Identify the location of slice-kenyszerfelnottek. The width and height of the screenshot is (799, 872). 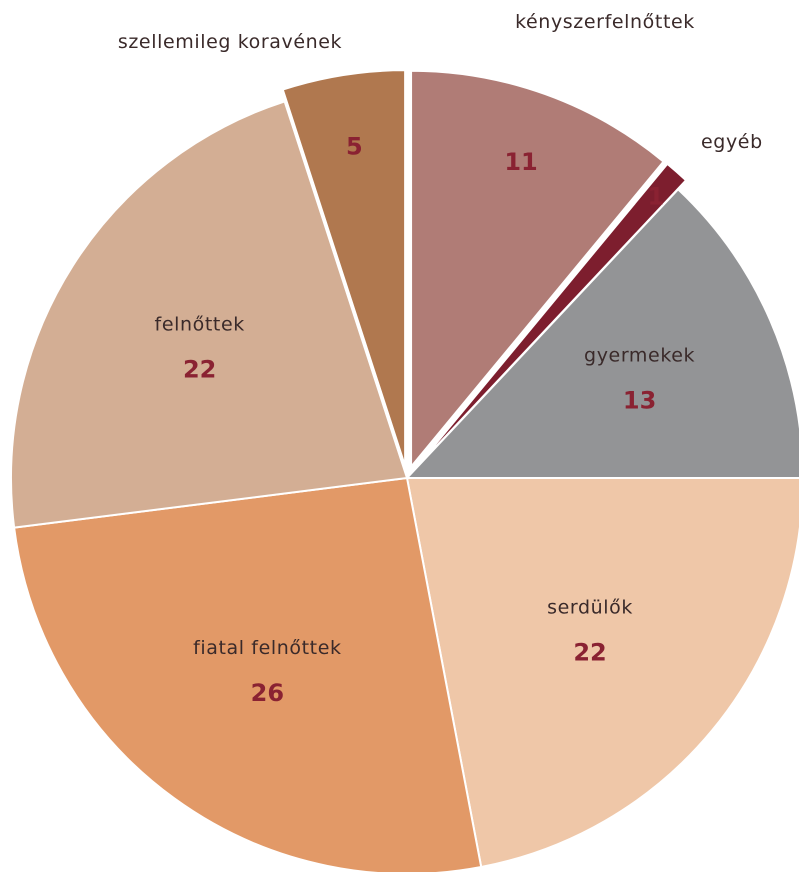
(537, 269).